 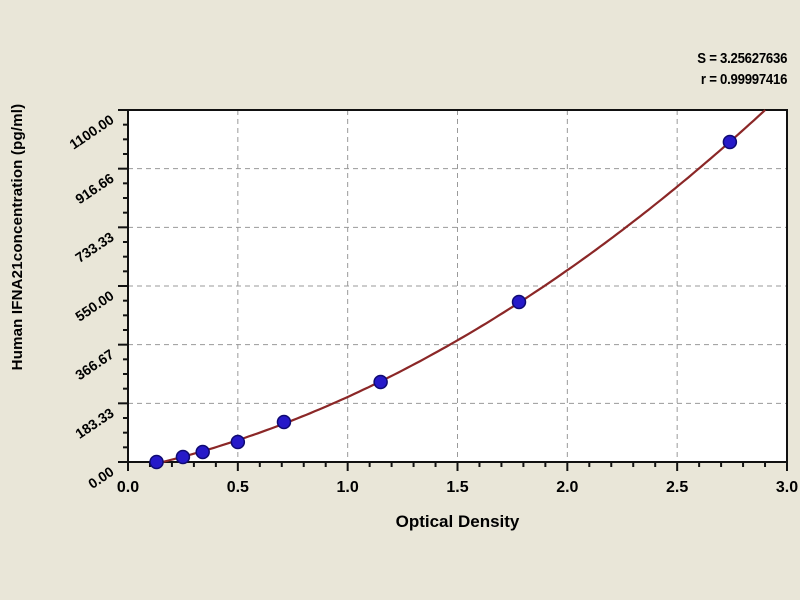 I want to click on y-tick-label: 916.66, so click(x=94, y=188).